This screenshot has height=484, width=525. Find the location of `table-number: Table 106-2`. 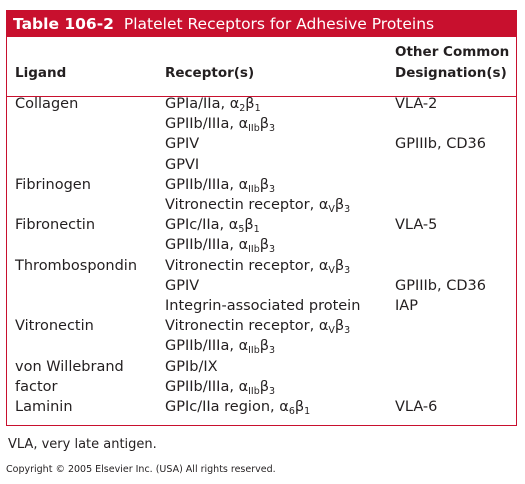

table-number: Table 106-2 is located at coordinates (63, 24).